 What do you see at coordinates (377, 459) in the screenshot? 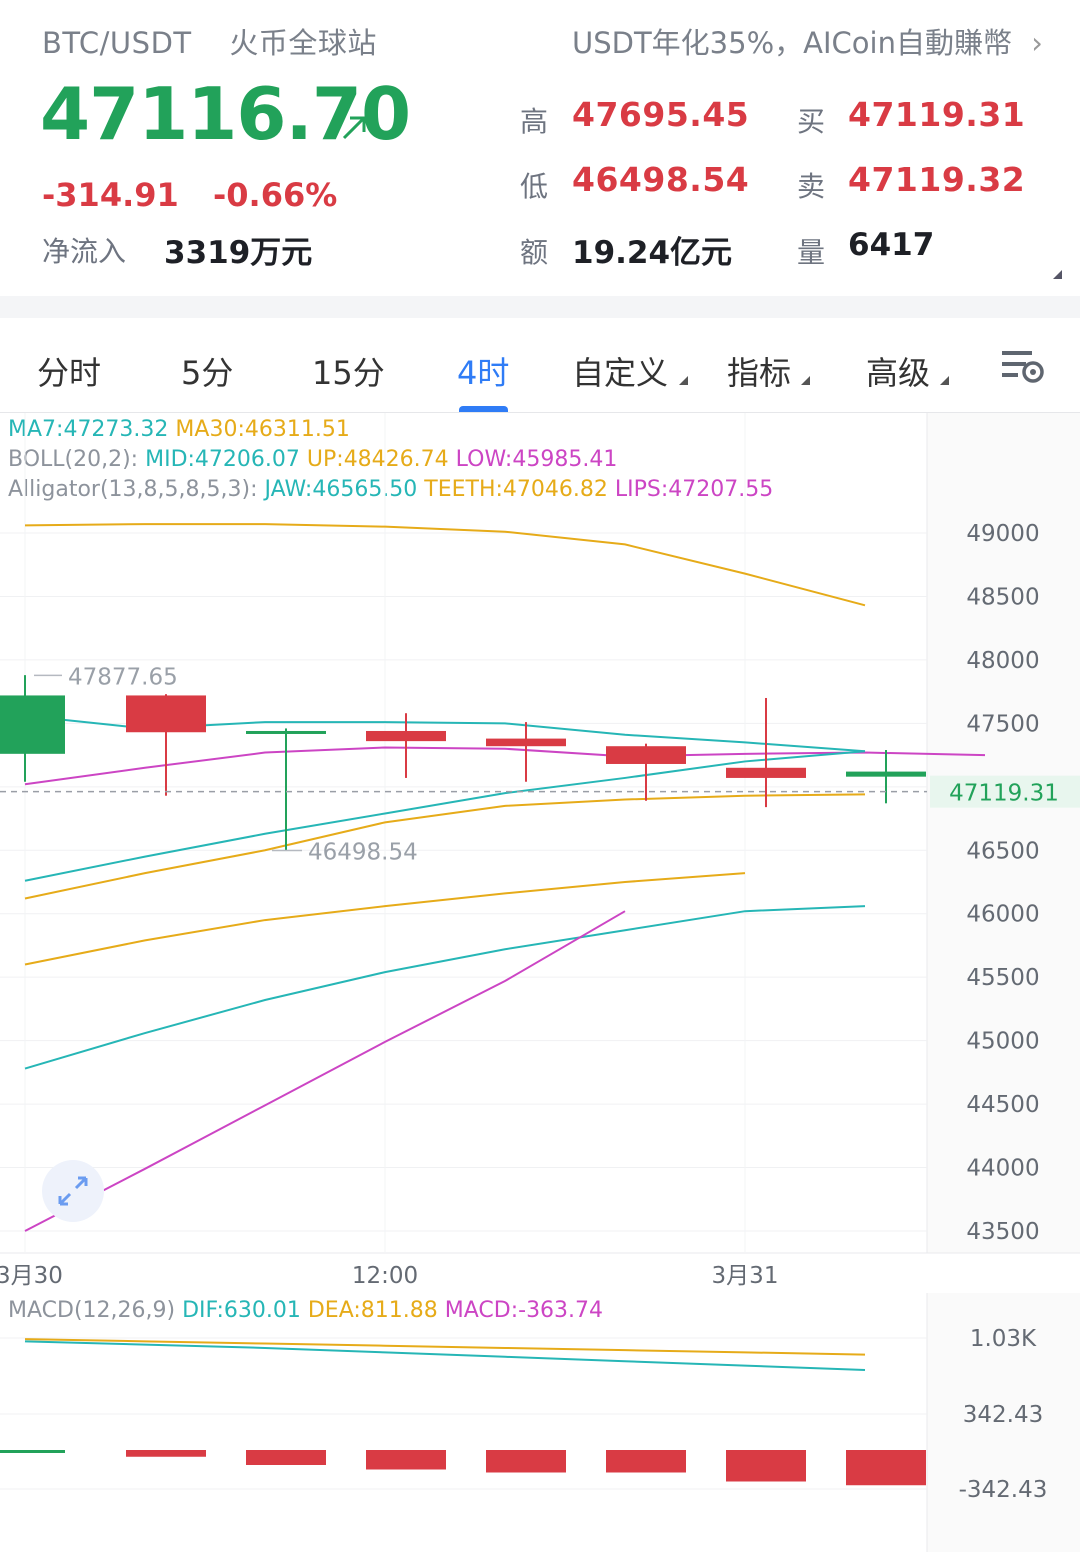
I see `boll-up: UP:48426.74` at bounding box center [377, 459].